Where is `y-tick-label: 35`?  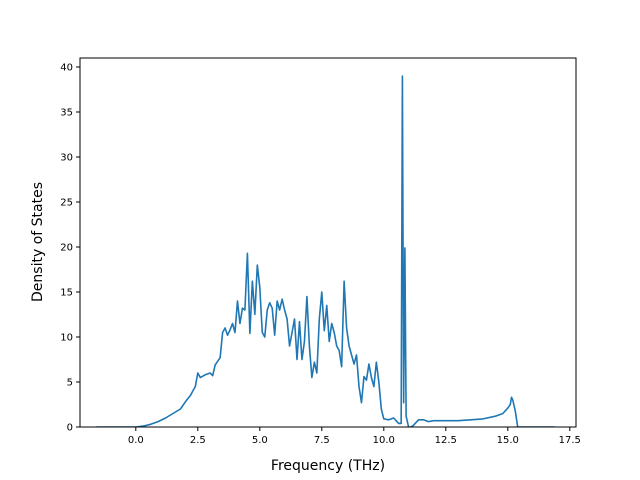
y-tick-label: 35 is located at coordinates (66, 113).